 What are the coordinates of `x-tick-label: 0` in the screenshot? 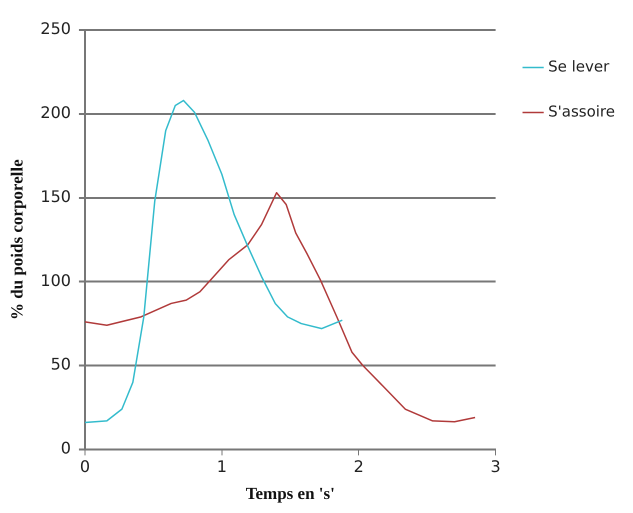 It's located at (85, 466).